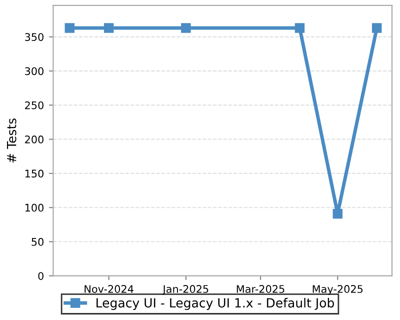  Describe the element at coordinates (38, 242) in the screenshot. I see `y-tick-label: 50` at that location.